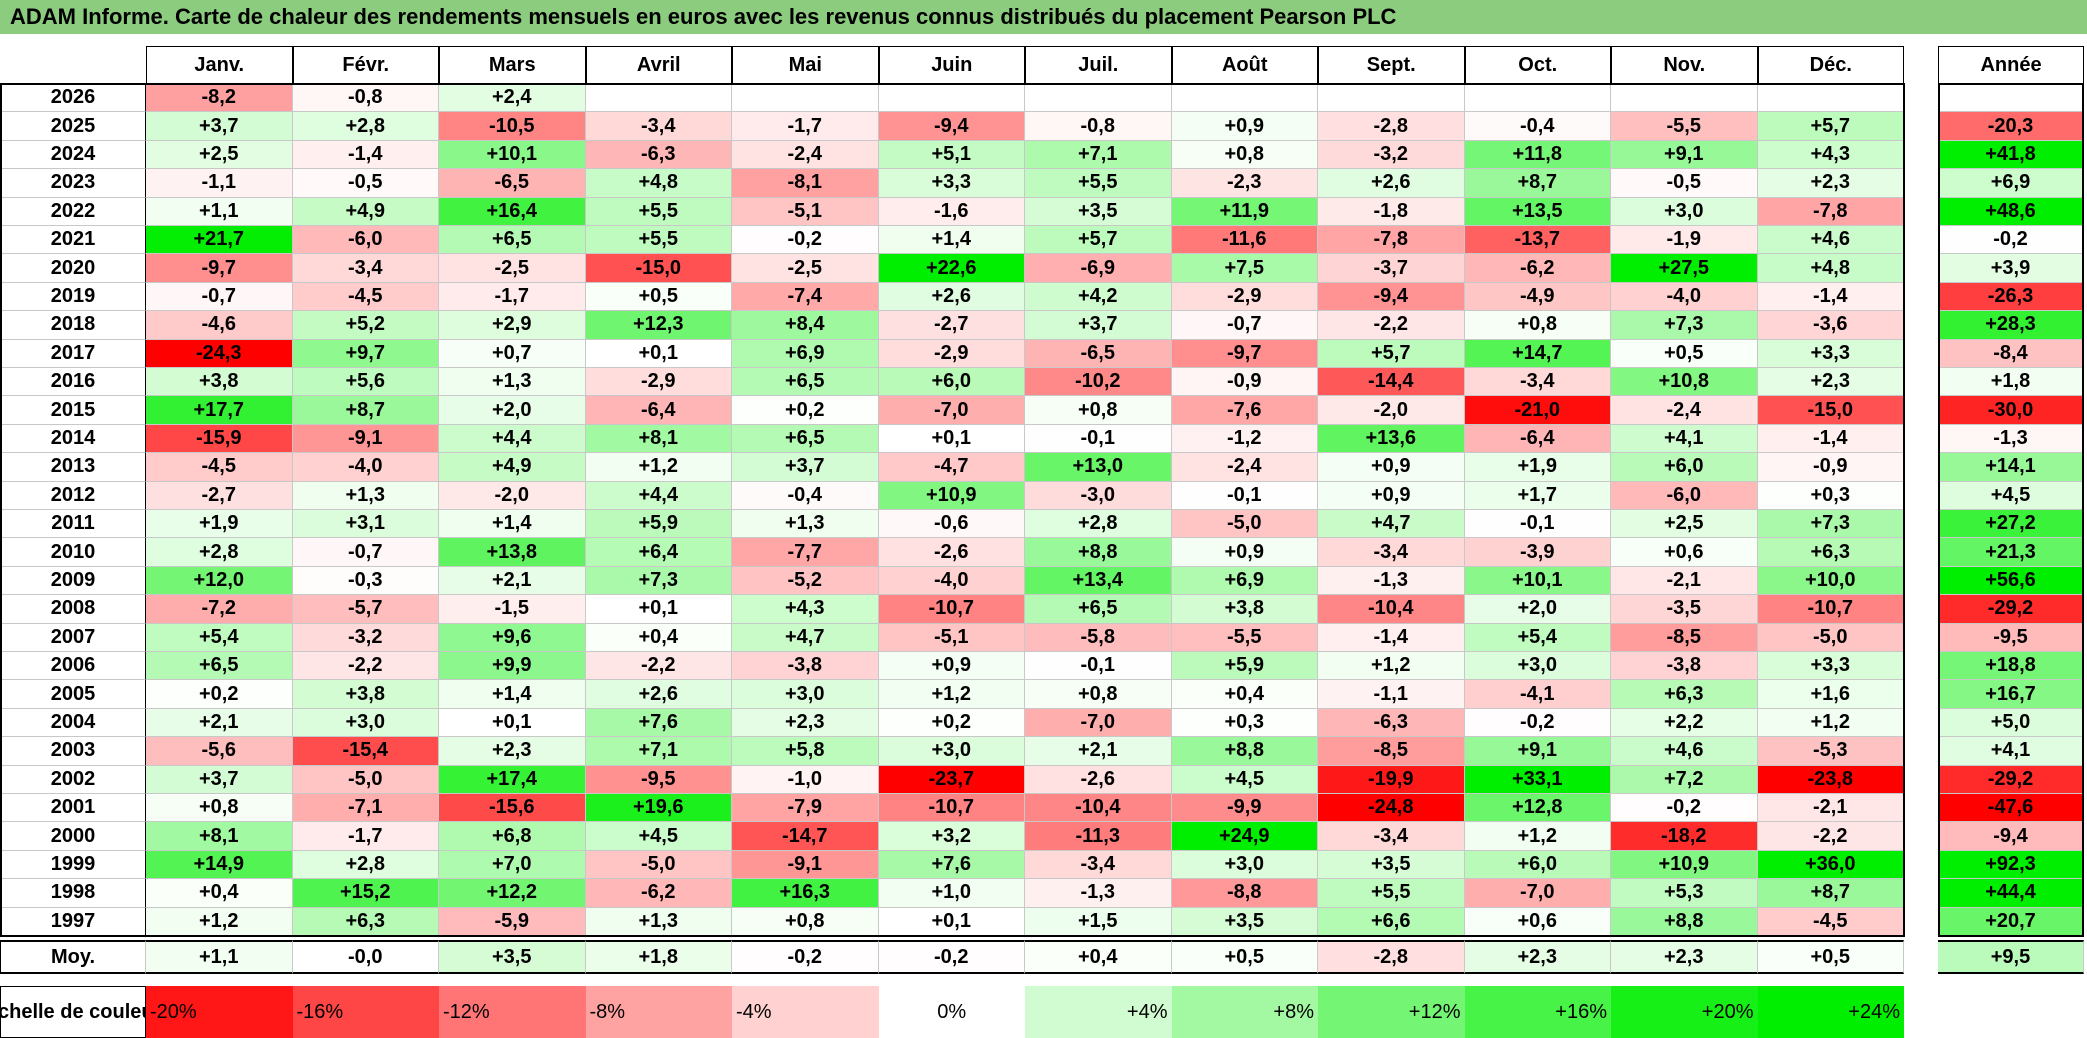 The image size is (2087, 1038). I want to click on heatmap-cell: +6,0, so click(1684, 467).